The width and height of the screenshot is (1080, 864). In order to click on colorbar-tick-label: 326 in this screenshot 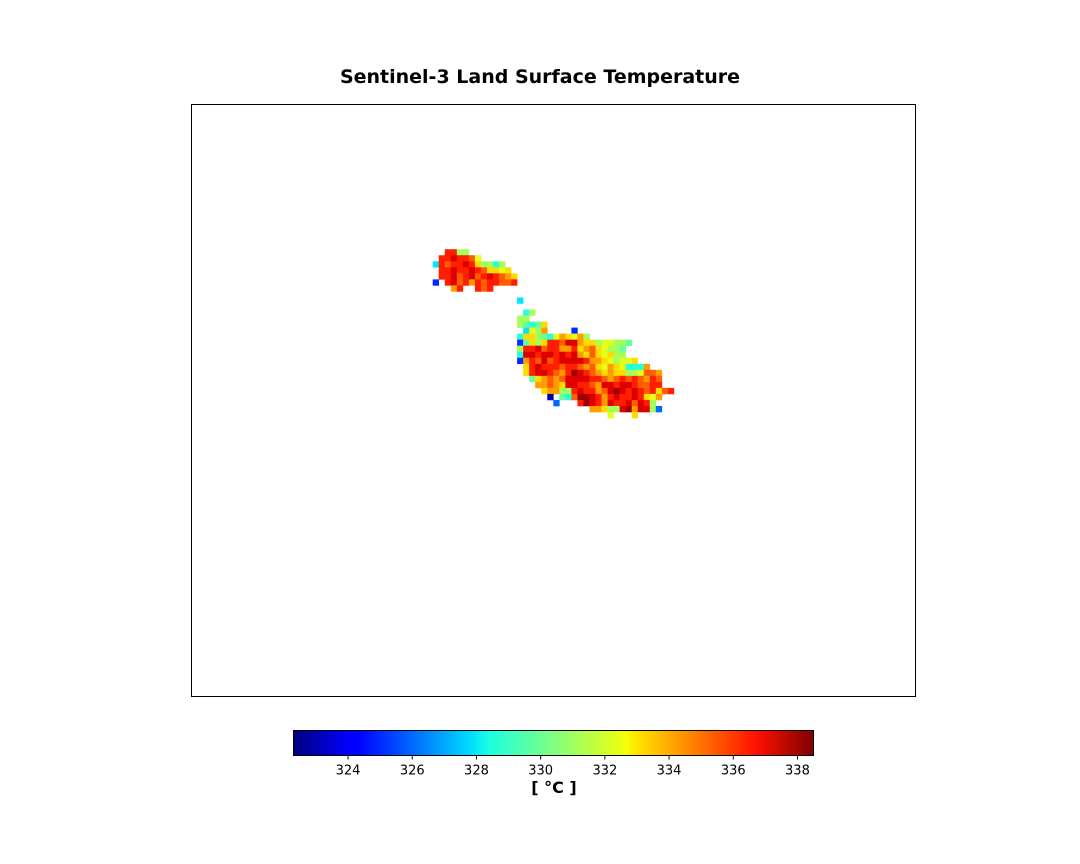, I will do `click(412, 771)`.